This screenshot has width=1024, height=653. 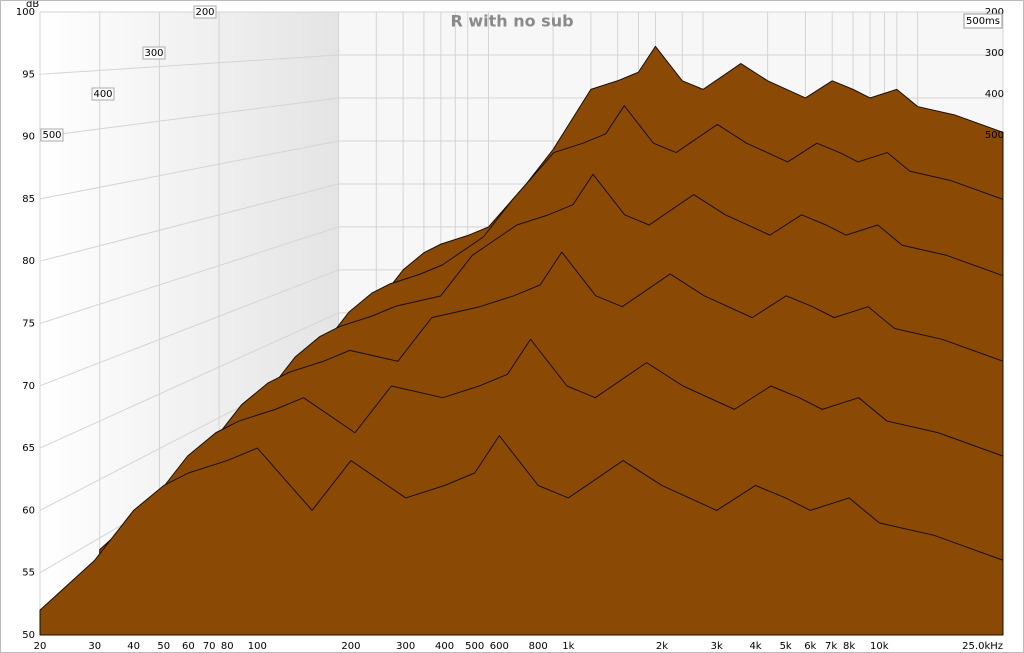 What do you see at coordinates (209, 646) in the screenshot?
I see `x-tick-label: 70` at bounding box center [209, 646].